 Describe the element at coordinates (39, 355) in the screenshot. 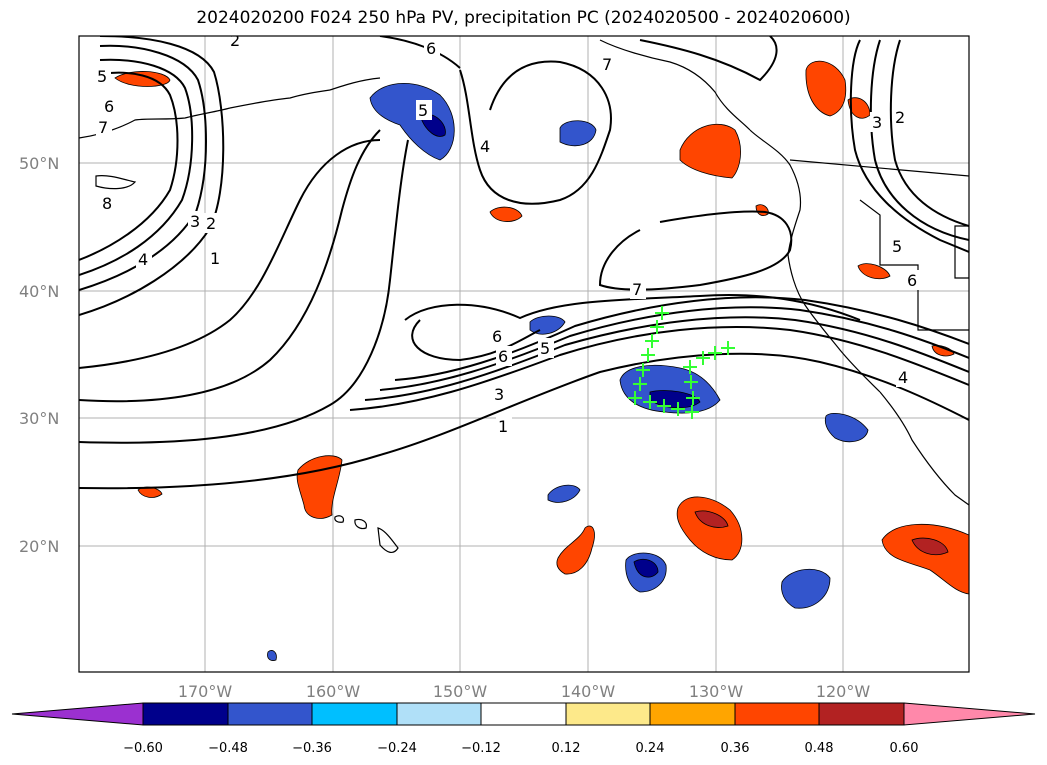

I see `latitude-labels: 50°N 40°N 30°N 20°N` at that location.